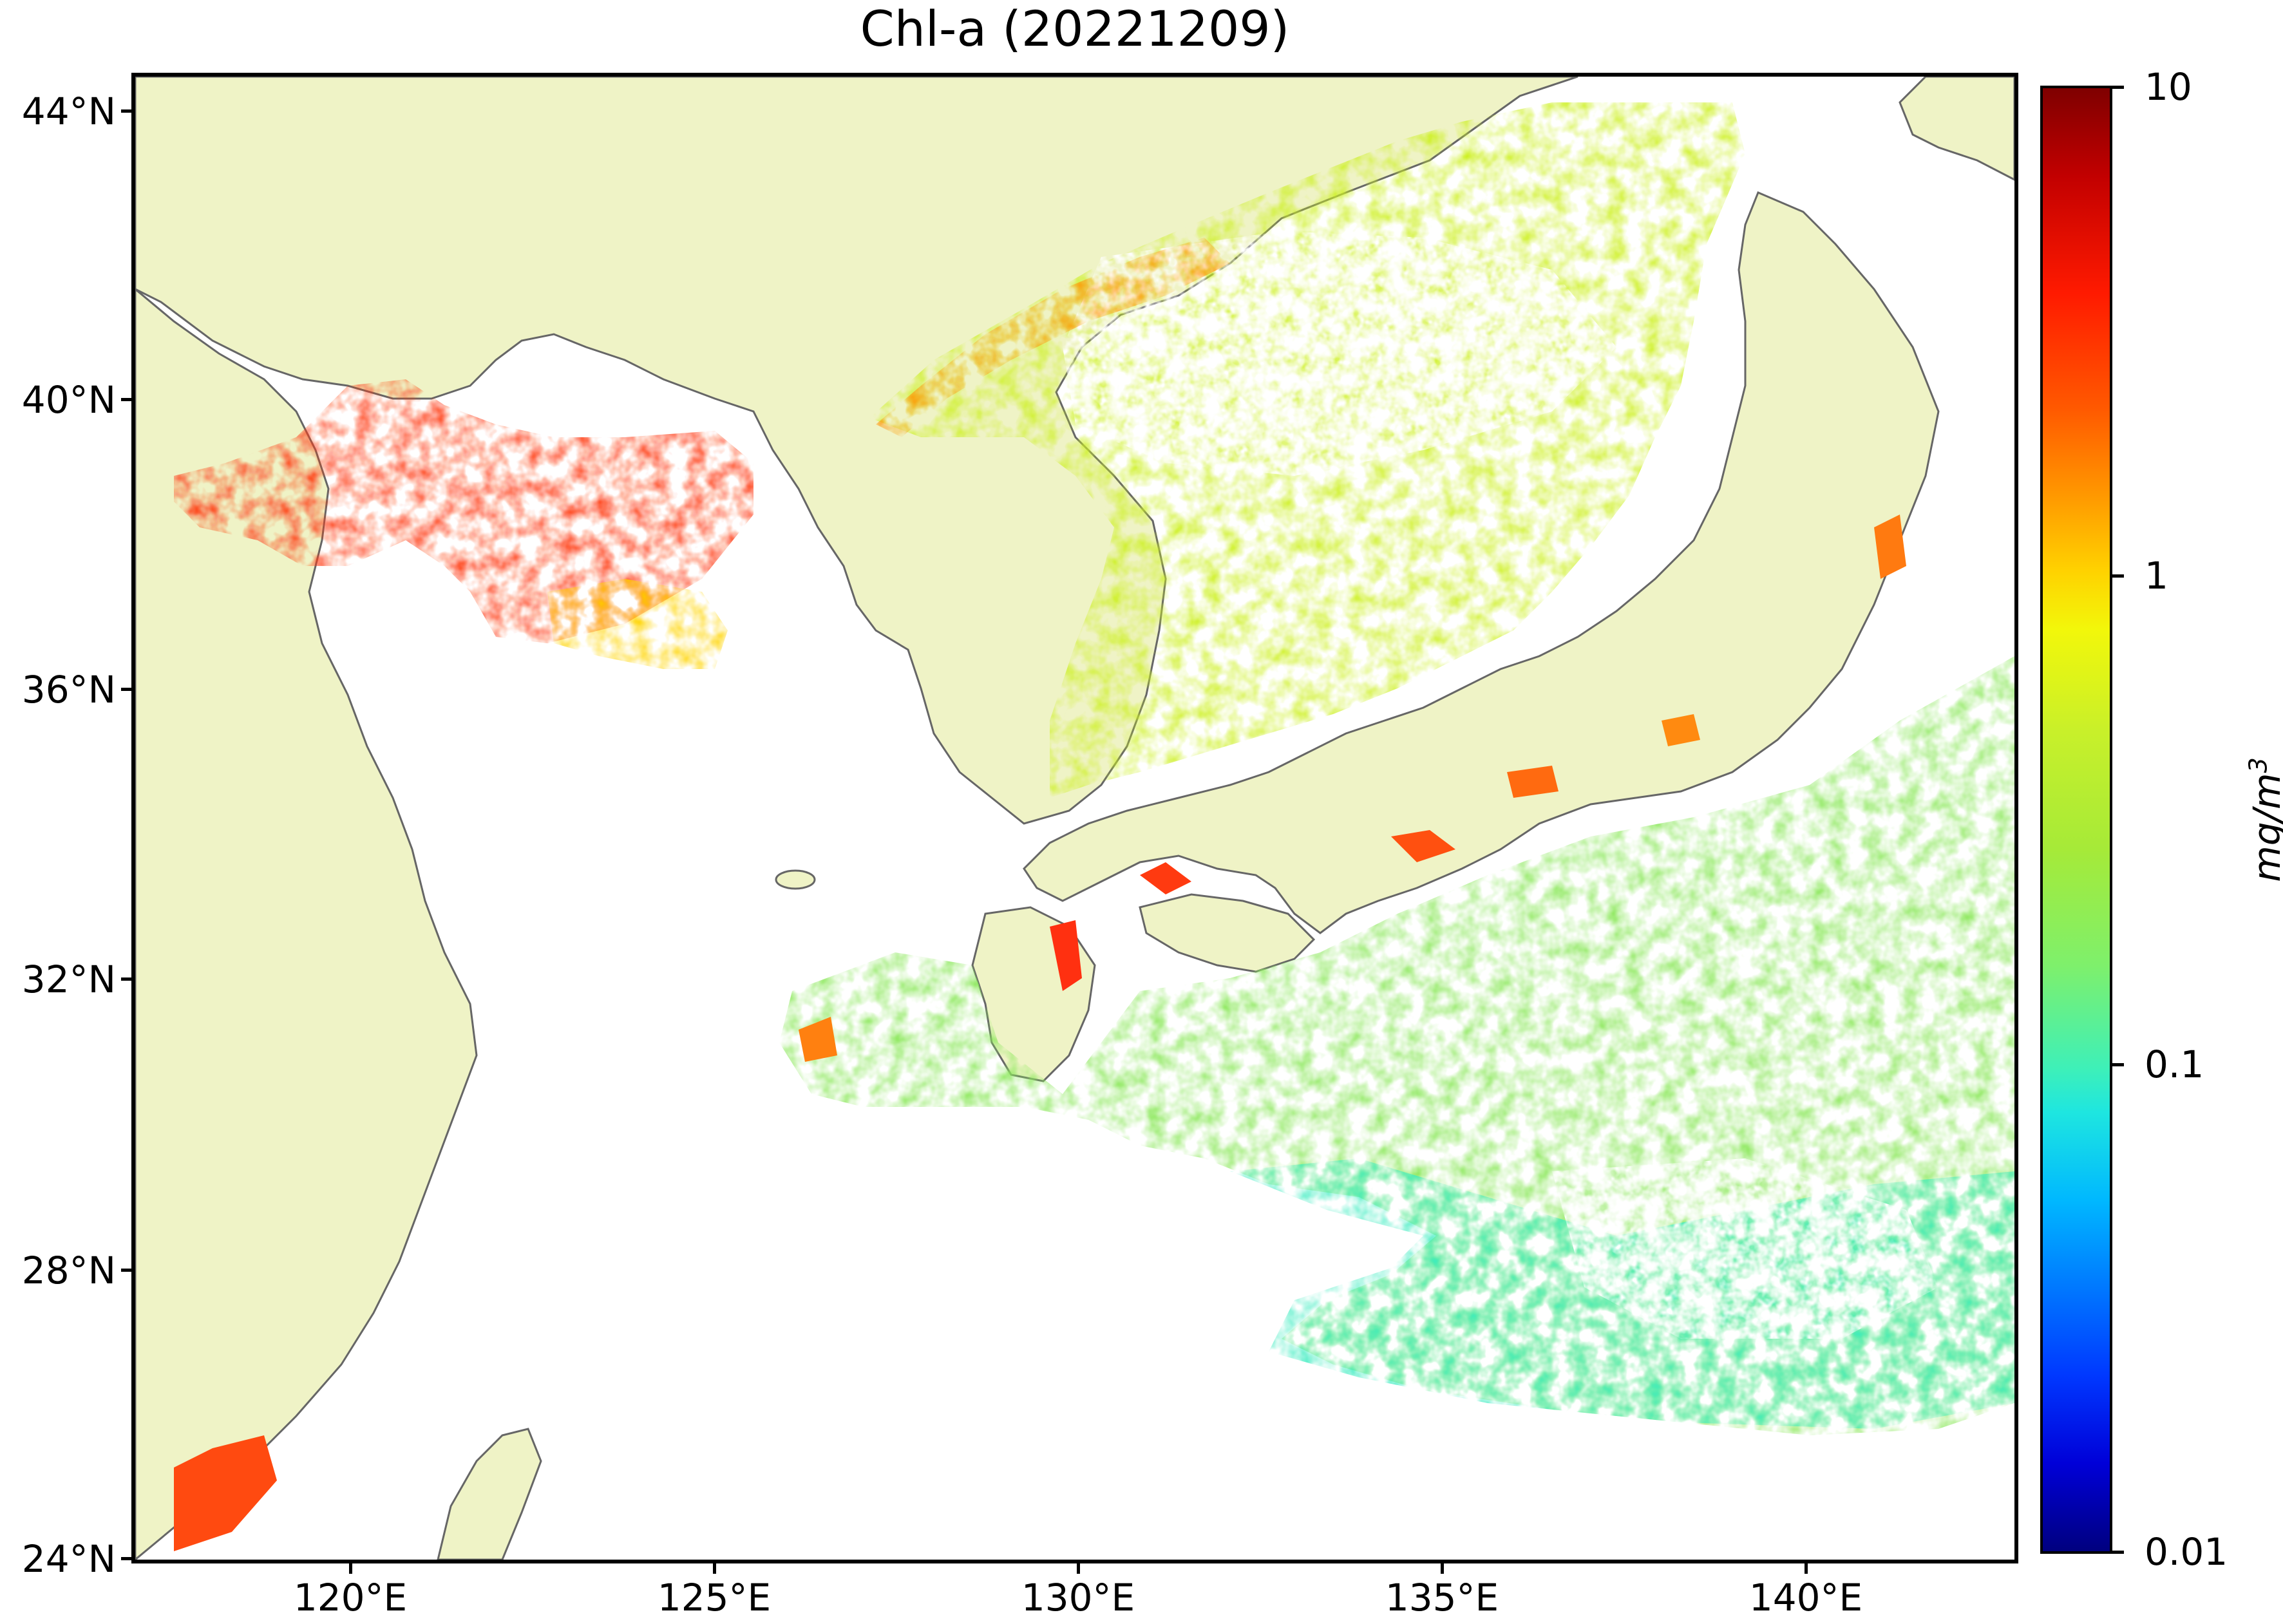 Image resolution: width=2283 pixels, height=1624 pixels. I want to click on land-japan-hokkaido, so click(1956, 129).